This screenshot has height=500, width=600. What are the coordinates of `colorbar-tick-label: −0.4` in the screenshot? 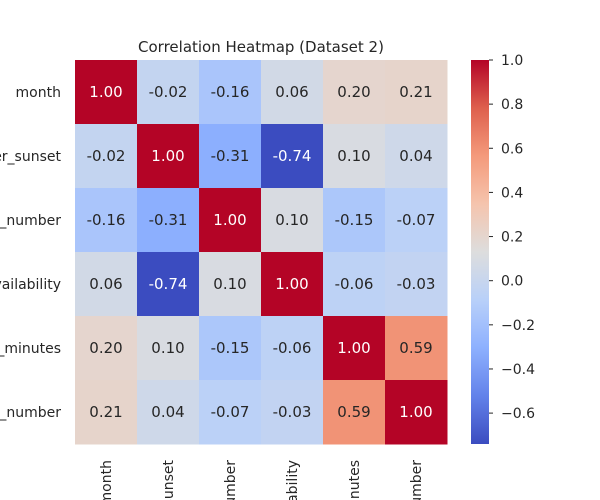 It's located at (518, 370).